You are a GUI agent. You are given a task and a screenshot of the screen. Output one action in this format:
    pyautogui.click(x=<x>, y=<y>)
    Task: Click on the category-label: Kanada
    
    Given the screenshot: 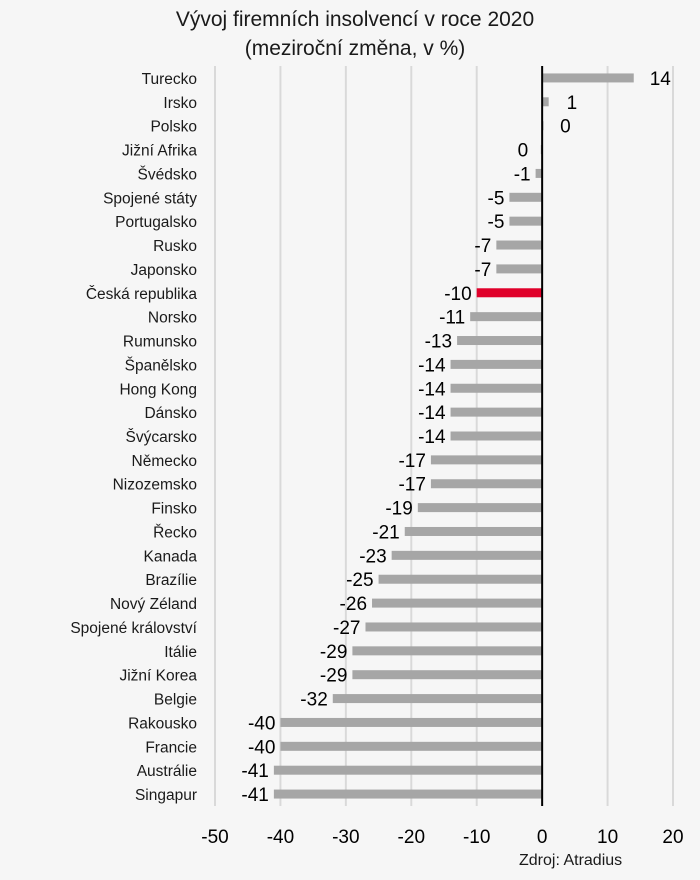 What is the action you would take?
    pyautogui.click(x=171, y=556)
    